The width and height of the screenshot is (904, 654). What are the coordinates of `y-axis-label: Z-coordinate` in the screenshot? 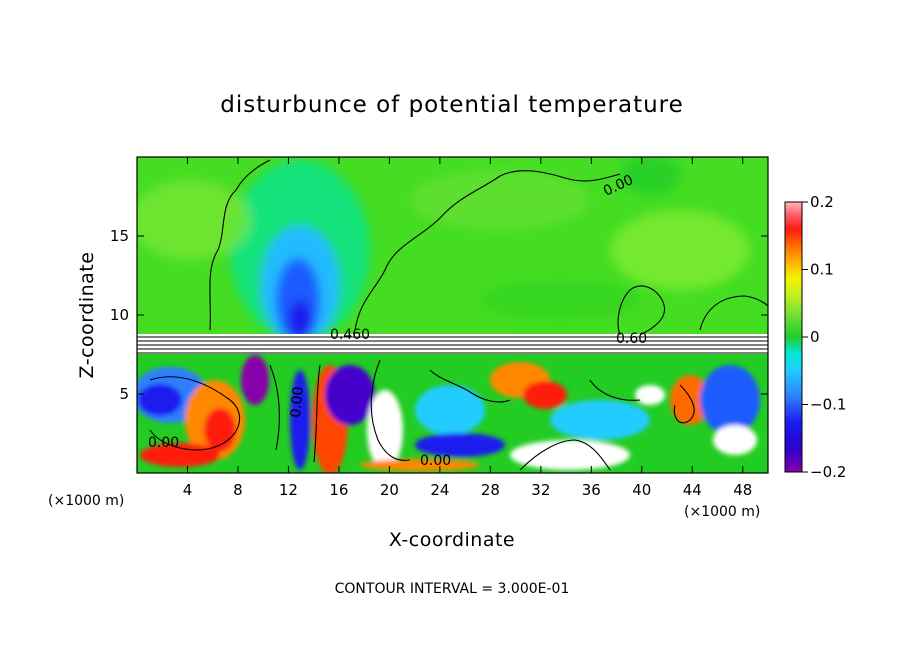 It's located at (87, 315).